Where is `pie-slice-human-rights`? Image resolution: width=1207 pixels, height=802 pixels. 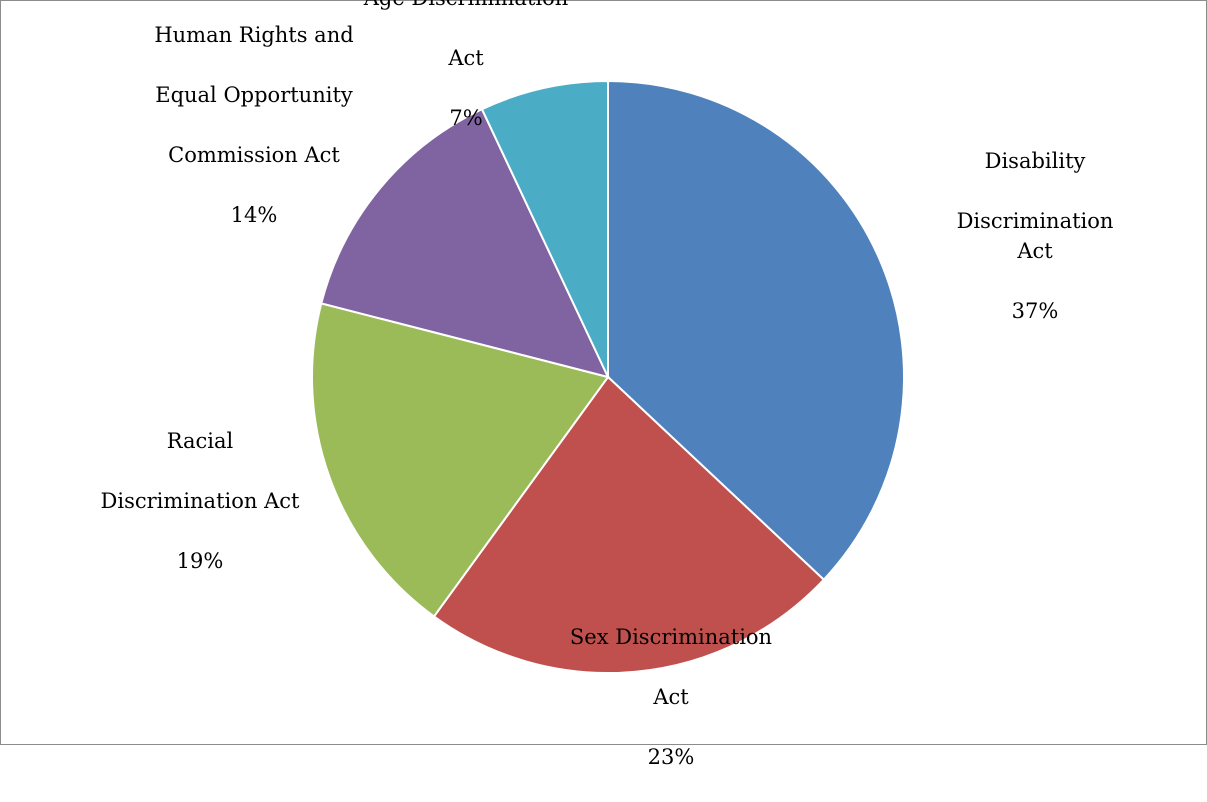
pie-slice-human-rights is located at coordinates (465, 243).